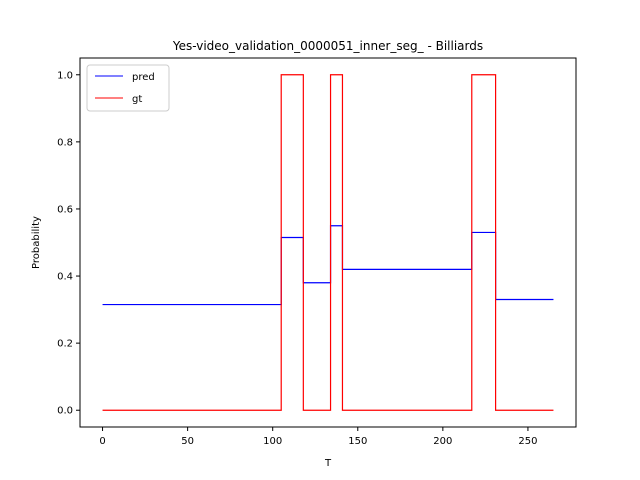  Describe the element at coordinates (357, 441) in the screenshot. I see `x-tick-label: 150` at that location.